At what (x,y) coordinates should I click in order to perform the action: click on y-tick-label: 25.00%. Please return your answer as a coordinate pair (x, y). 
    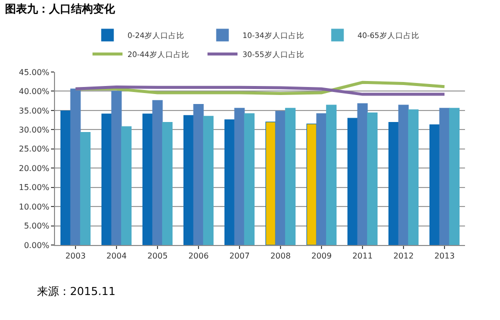
    Looking at the image, I should click on (34, 149).